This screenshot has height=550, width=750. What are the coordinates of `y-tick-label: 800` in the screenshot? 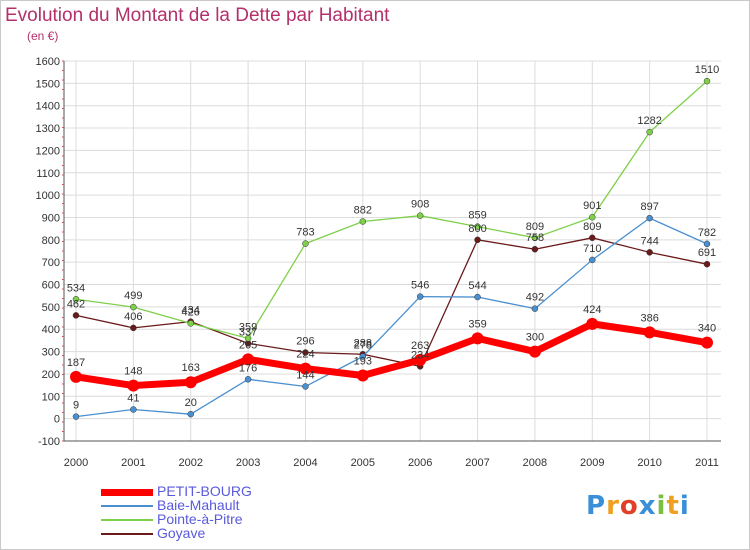 It's located at (51, 241).